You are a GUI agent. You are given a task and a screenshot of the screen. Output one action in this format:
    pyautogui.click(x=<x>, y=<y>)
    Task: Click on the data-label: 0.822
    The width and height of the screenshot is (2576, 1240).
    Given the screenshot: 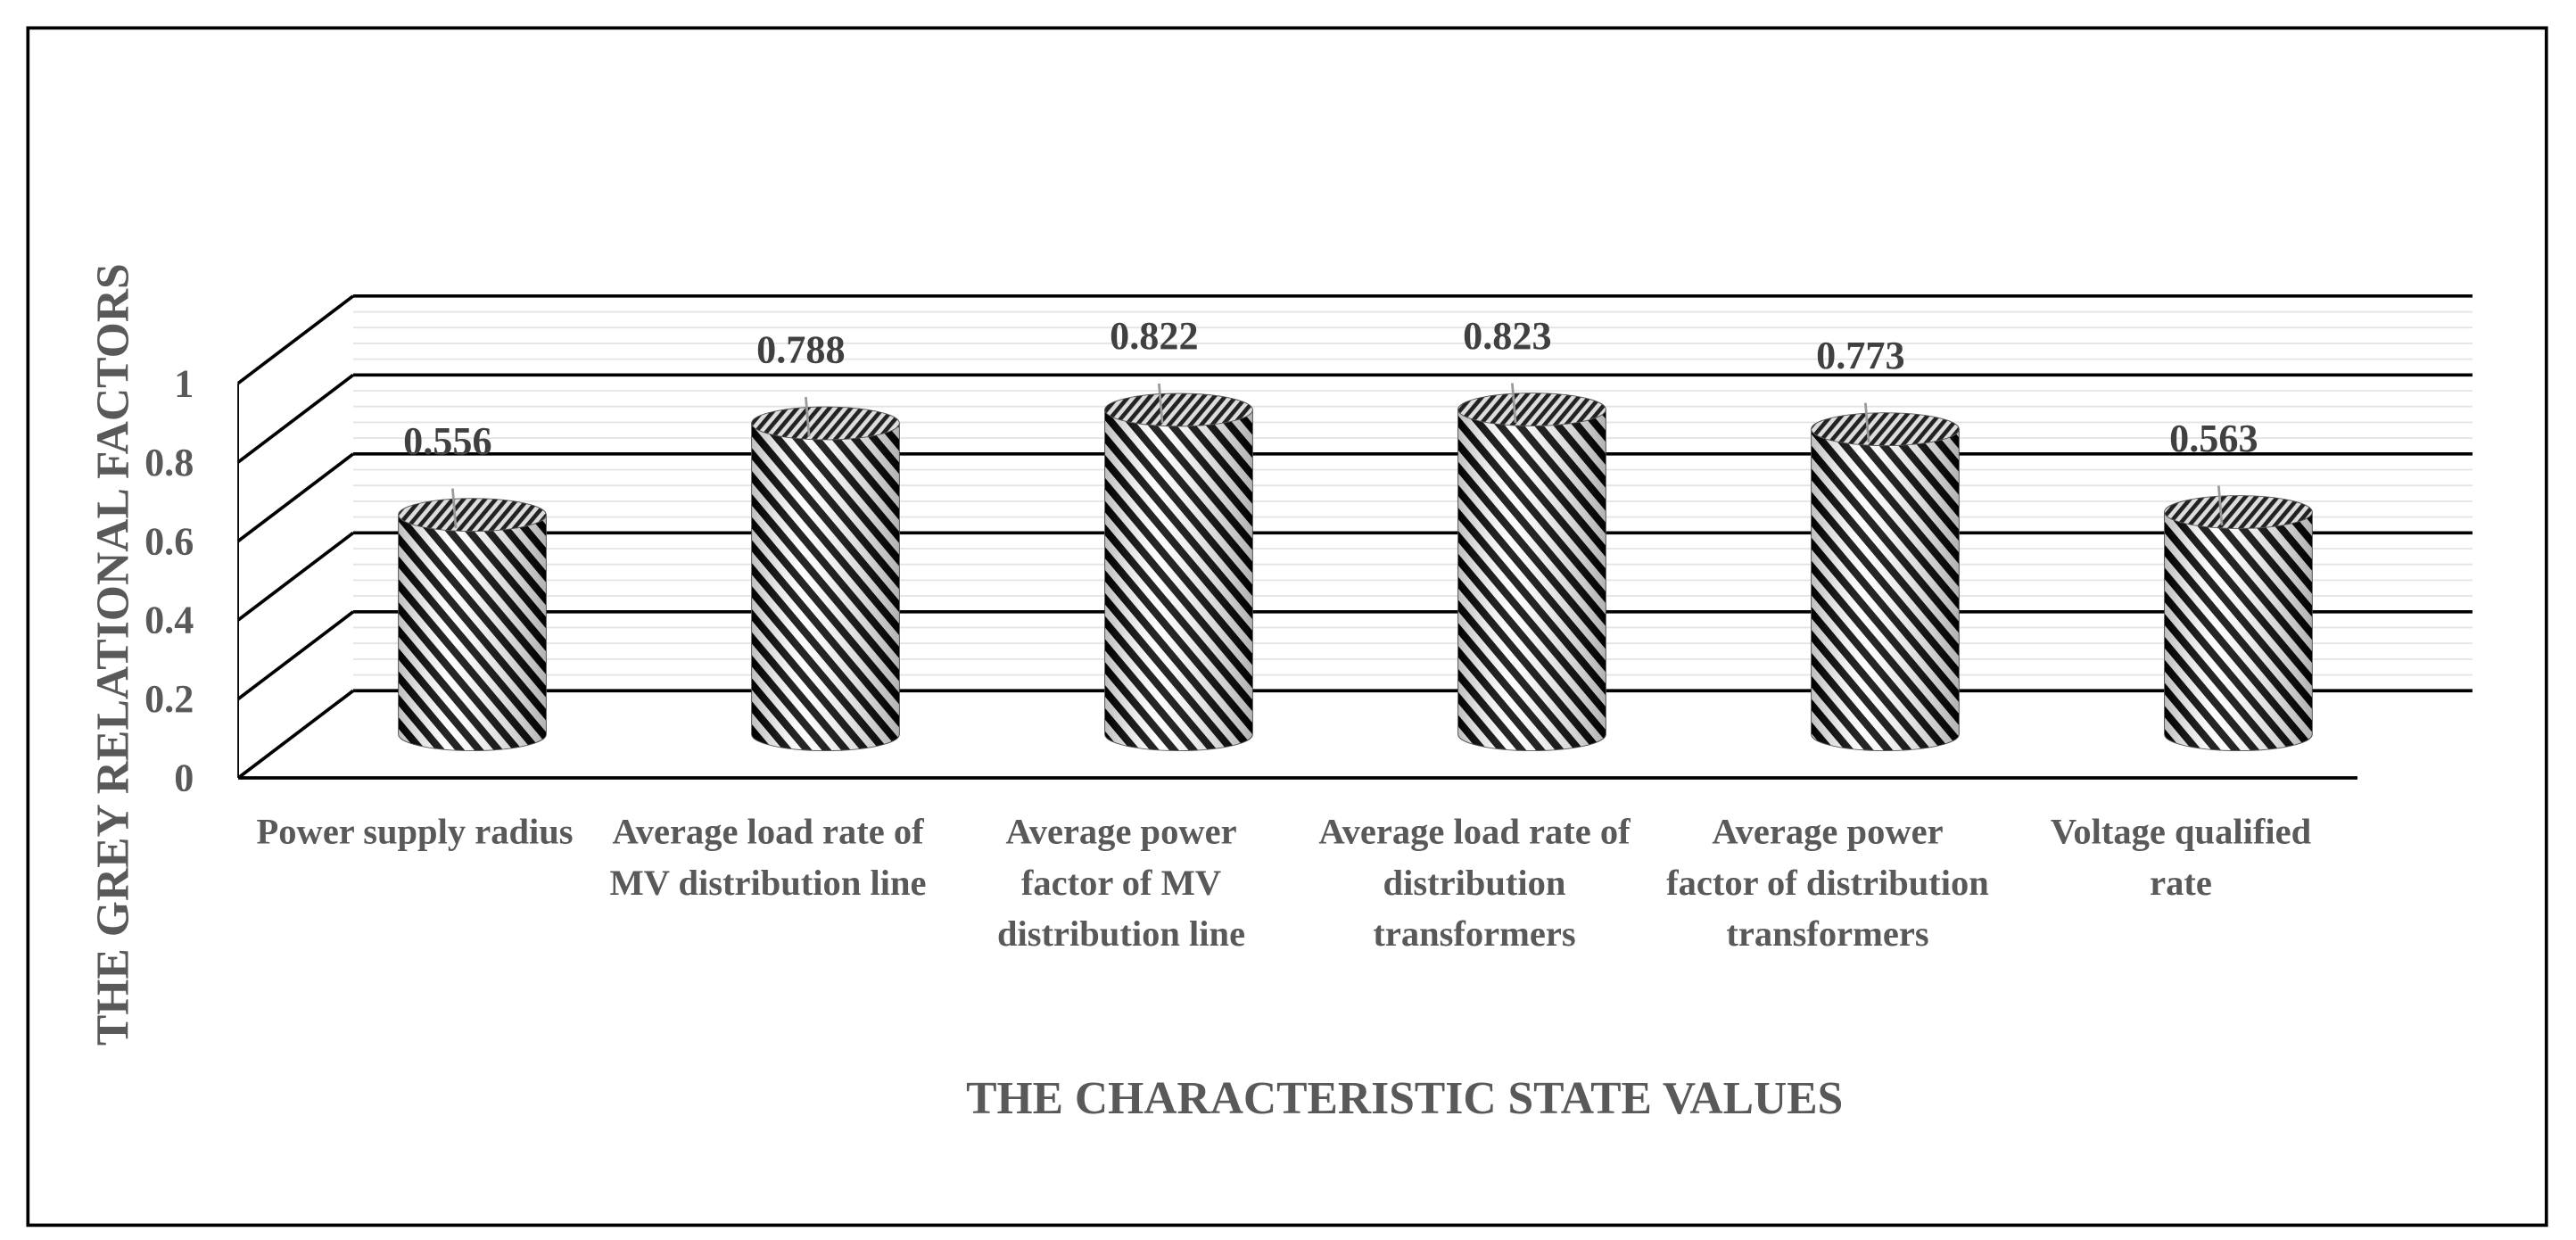 What is the action you would take?
    pyautogui.click(x=1154, y=336)
    